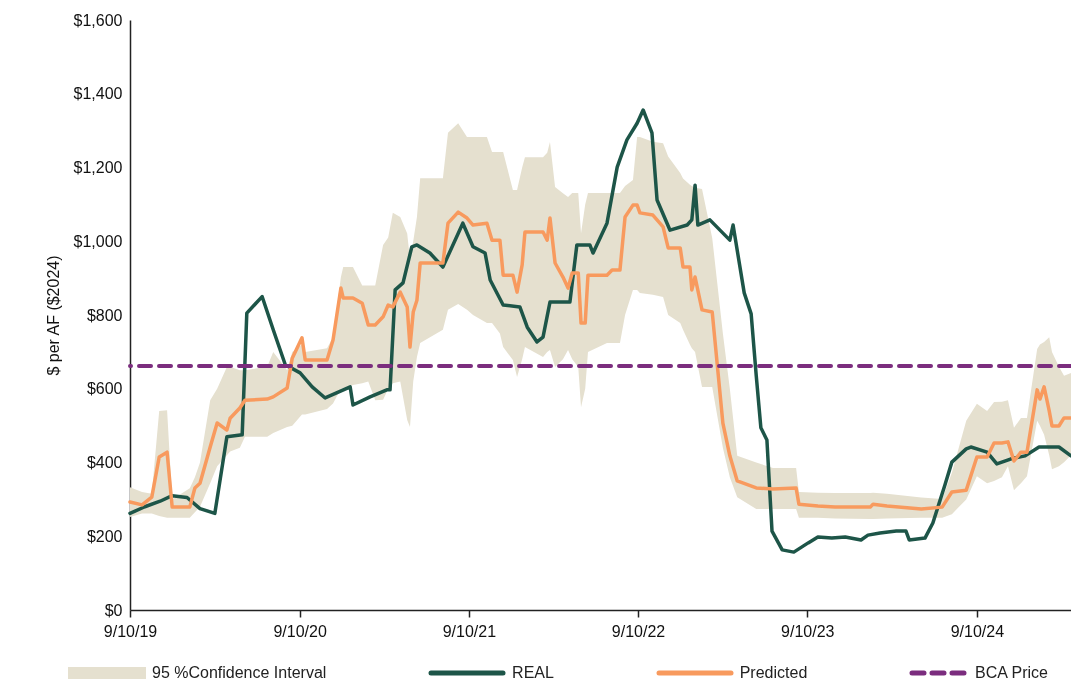  What do you see at coordinates (130, 631) in the screenshot?
I see `x-tick-label: 9/10/19` at bounding box center [130, 631].